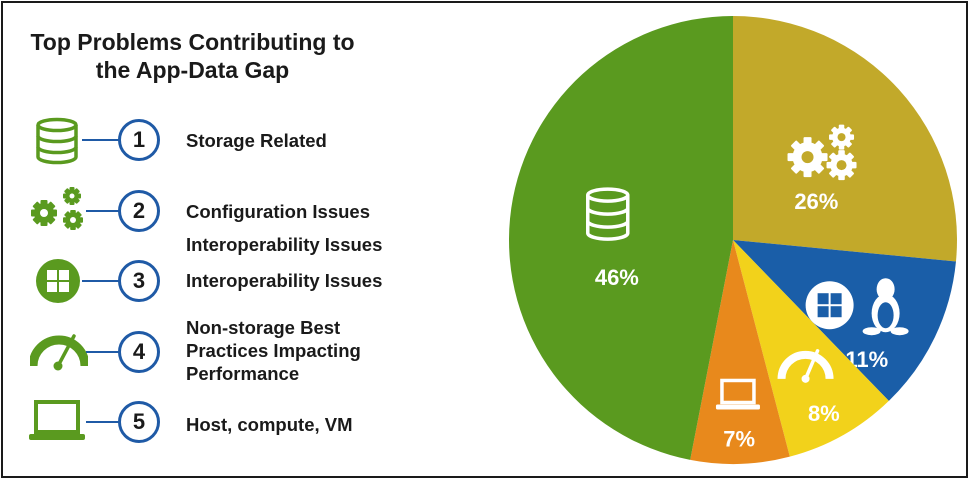 This screenshot has width=969, height=479. I want to click on windows-linux-icon, so click(857, 307).